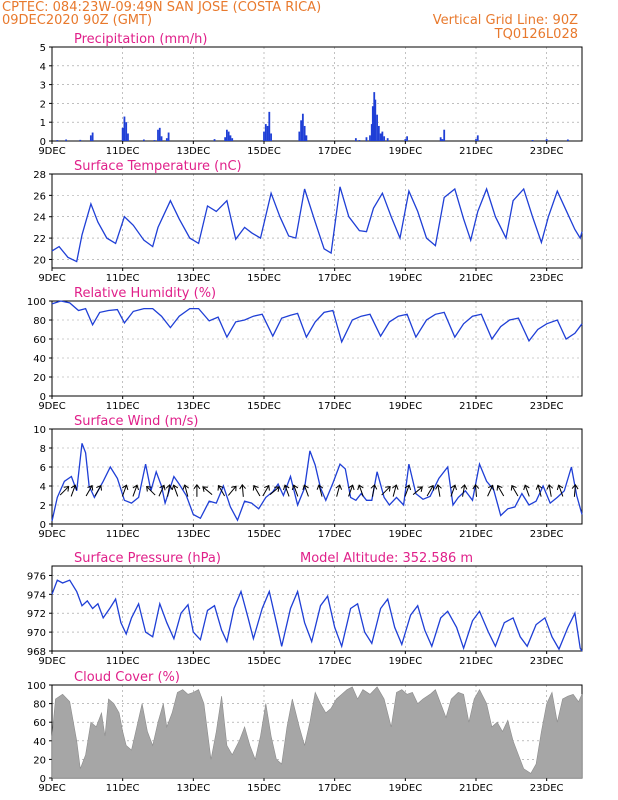  I want to click on cloud-cover-x-tick: 19DEC, so click(405, 788).